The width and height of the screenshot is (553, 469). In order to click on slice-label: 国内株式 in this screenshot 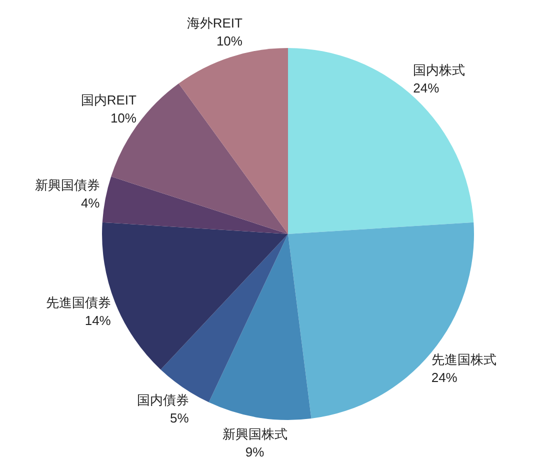, I will do `click(439, 70)`.